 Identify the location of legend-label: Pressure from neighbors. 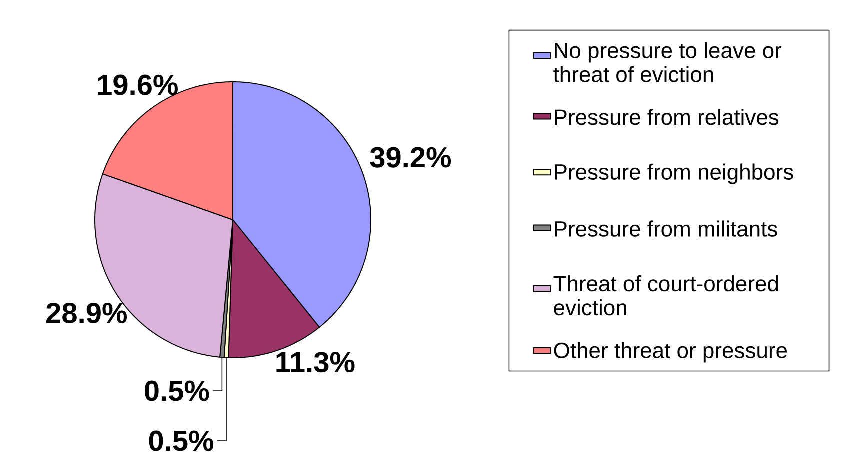
(674, 174).